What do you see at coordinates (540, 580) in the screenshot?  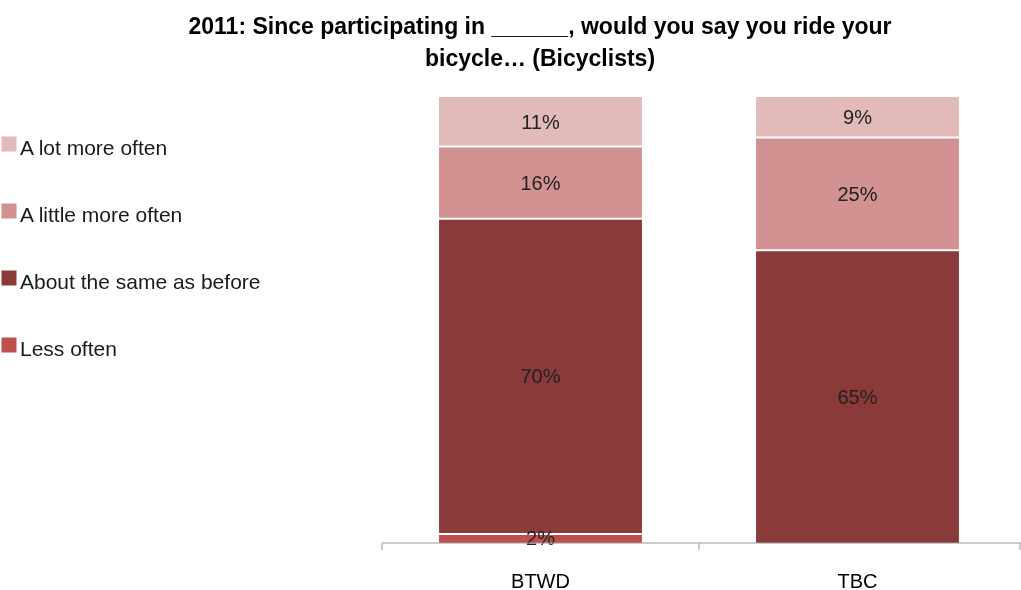 I see `x-tick-label: BTWD` at bounding box center [540, 580].